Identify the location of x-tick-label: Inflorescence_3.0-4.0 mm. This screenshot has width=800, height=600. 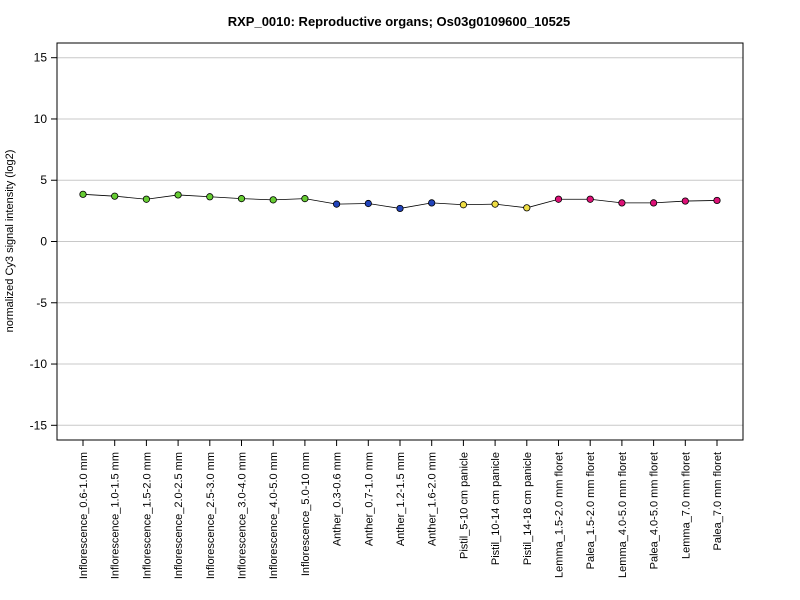
(243, 515).